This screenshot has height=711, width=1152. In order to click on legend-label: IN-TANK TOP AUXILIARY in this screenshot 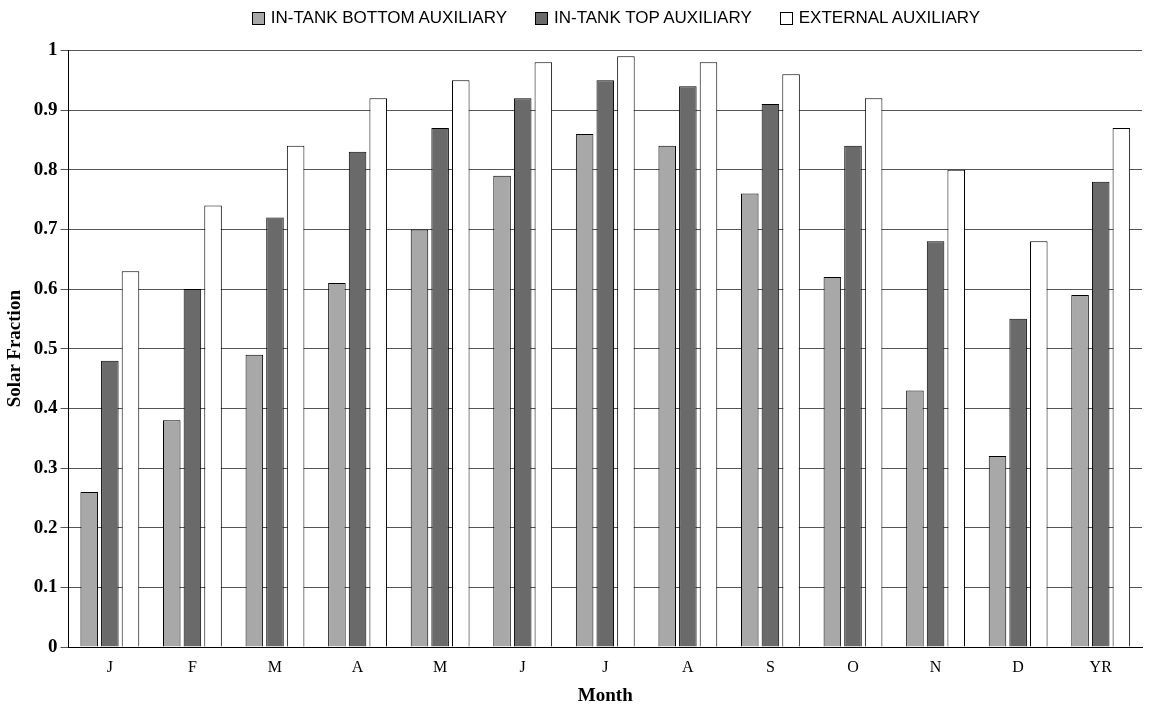, I will do `click(652, 18)`.